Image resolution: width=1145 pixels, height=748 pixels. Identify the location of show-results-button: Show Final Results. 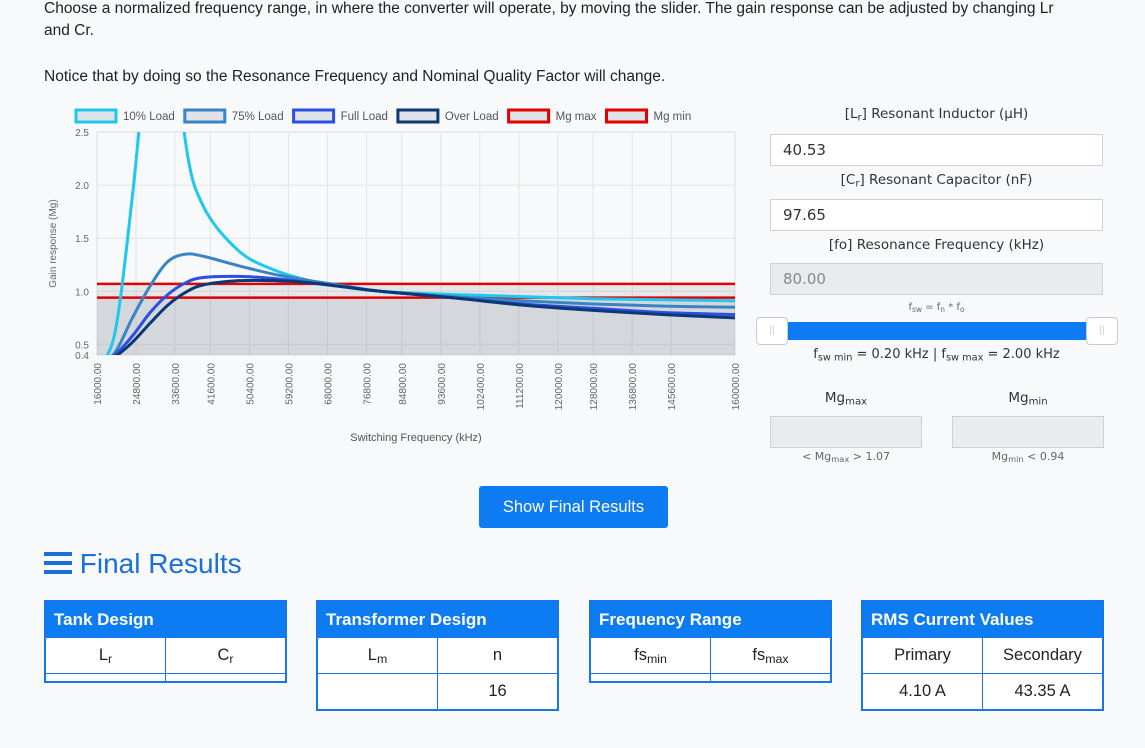
(573, 507).